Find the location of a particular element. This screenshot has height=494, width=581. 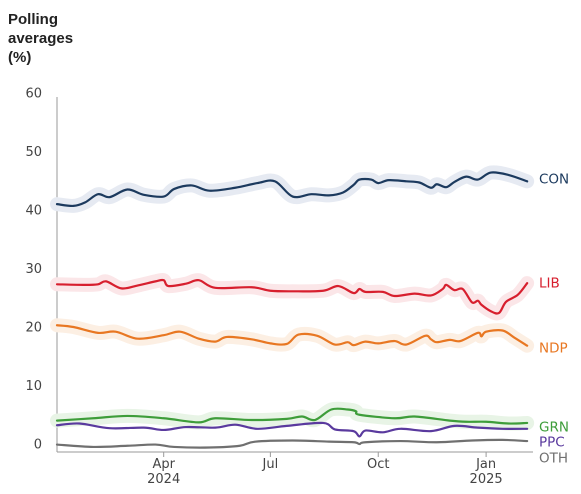

series-line-ndp is located at coordinates (292, 335).